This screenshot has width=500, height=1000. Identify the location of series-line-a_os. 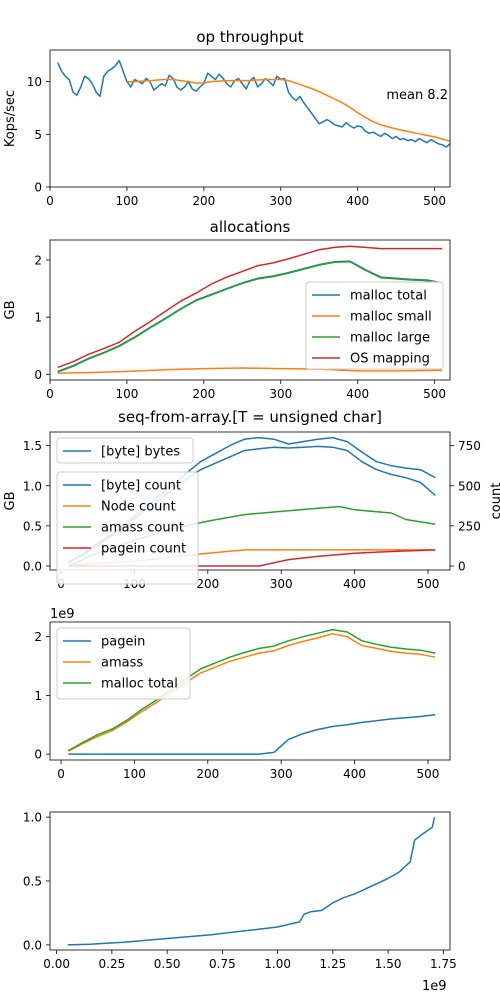
(250, 307).